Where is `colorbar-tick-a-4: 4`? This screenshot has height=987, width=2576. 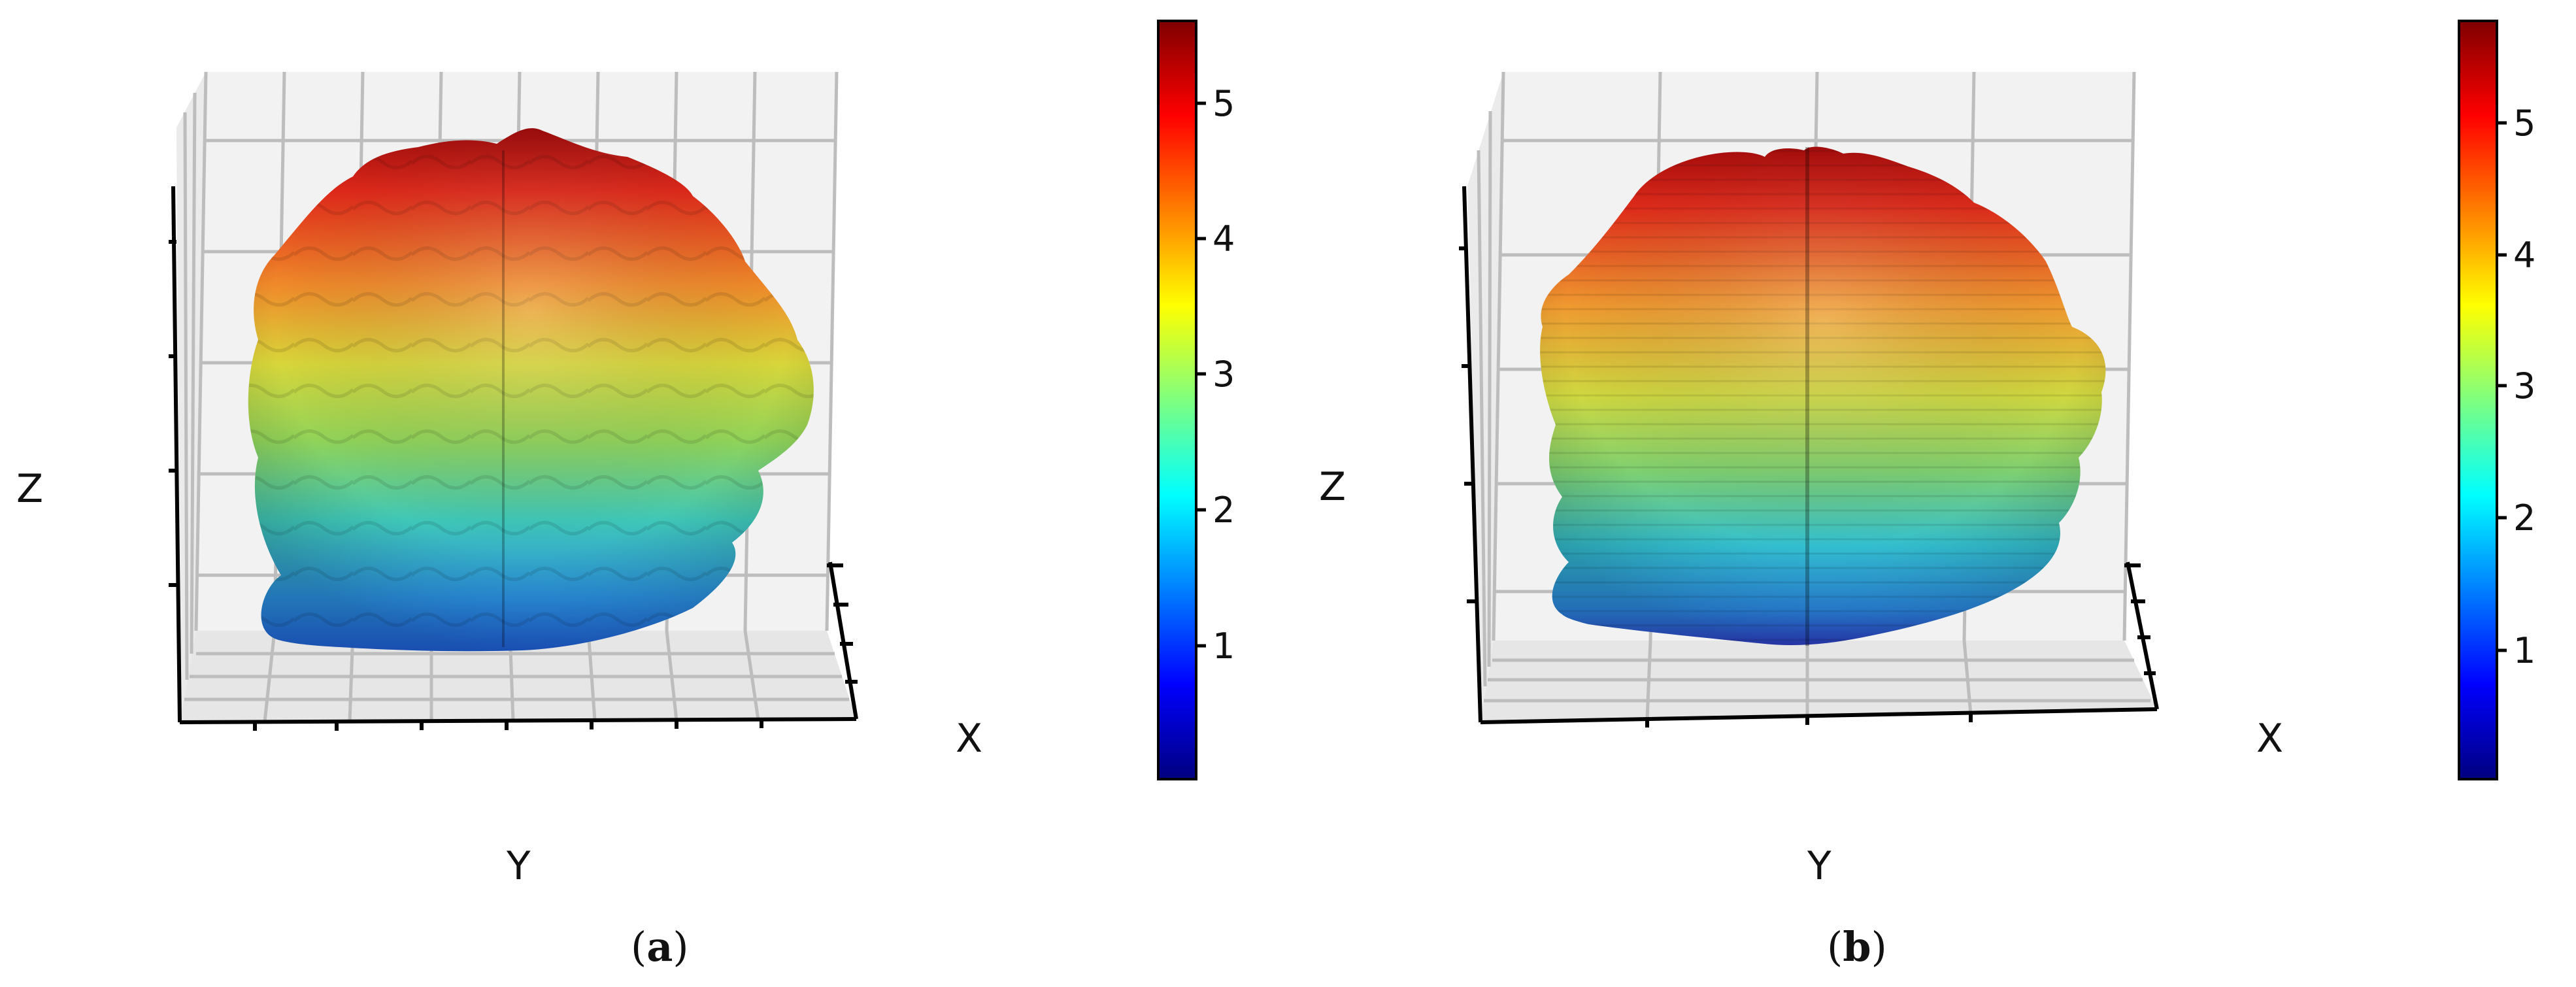
colorbar-tick-a-4: 4 is located at coordinates (1224, 239).